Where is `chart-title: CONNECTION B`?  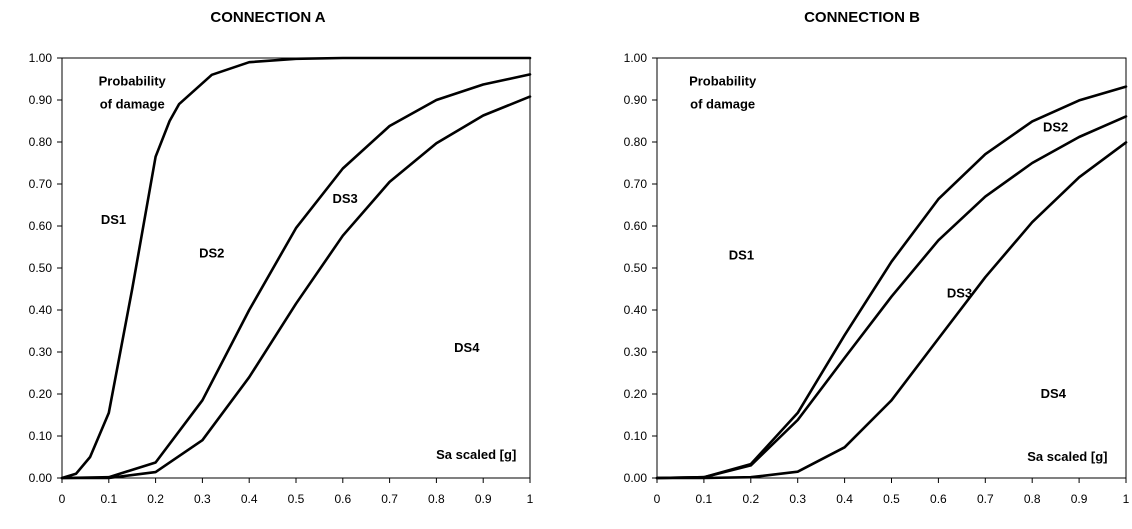 chart-title: CONNECTION B is located at coordinates (862, 17).